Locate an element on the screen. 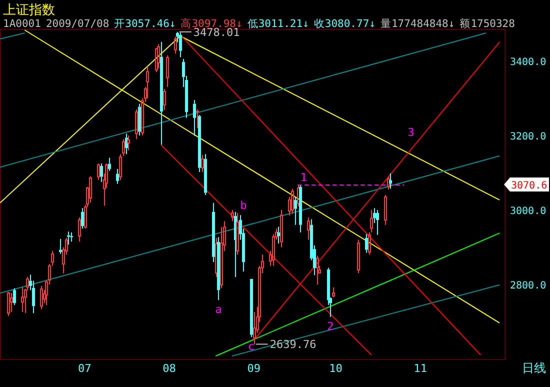  annotation: 开3057.46↓ is located at coordinates (145, 24).